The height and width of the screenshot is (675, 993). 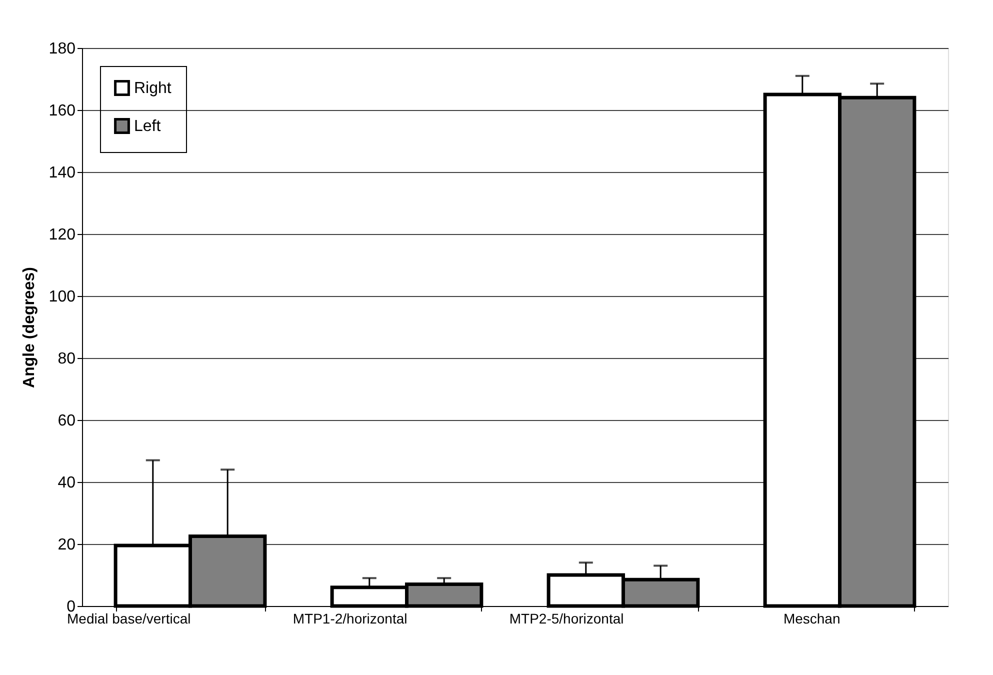 I want to click on y-tick-label: 100, so click(x=62, y=297).